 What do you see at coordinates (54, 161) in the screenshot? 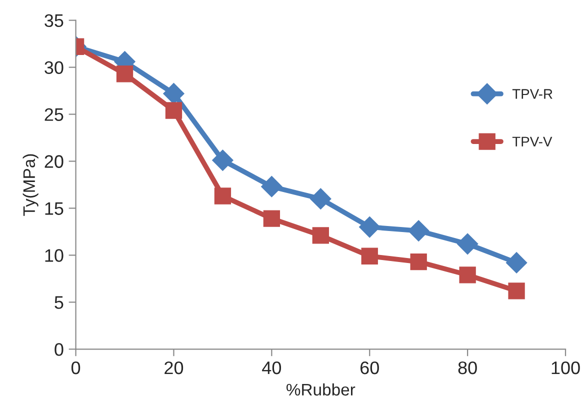
I see `y-tick-label: 20` at bounding box center [54, 161].